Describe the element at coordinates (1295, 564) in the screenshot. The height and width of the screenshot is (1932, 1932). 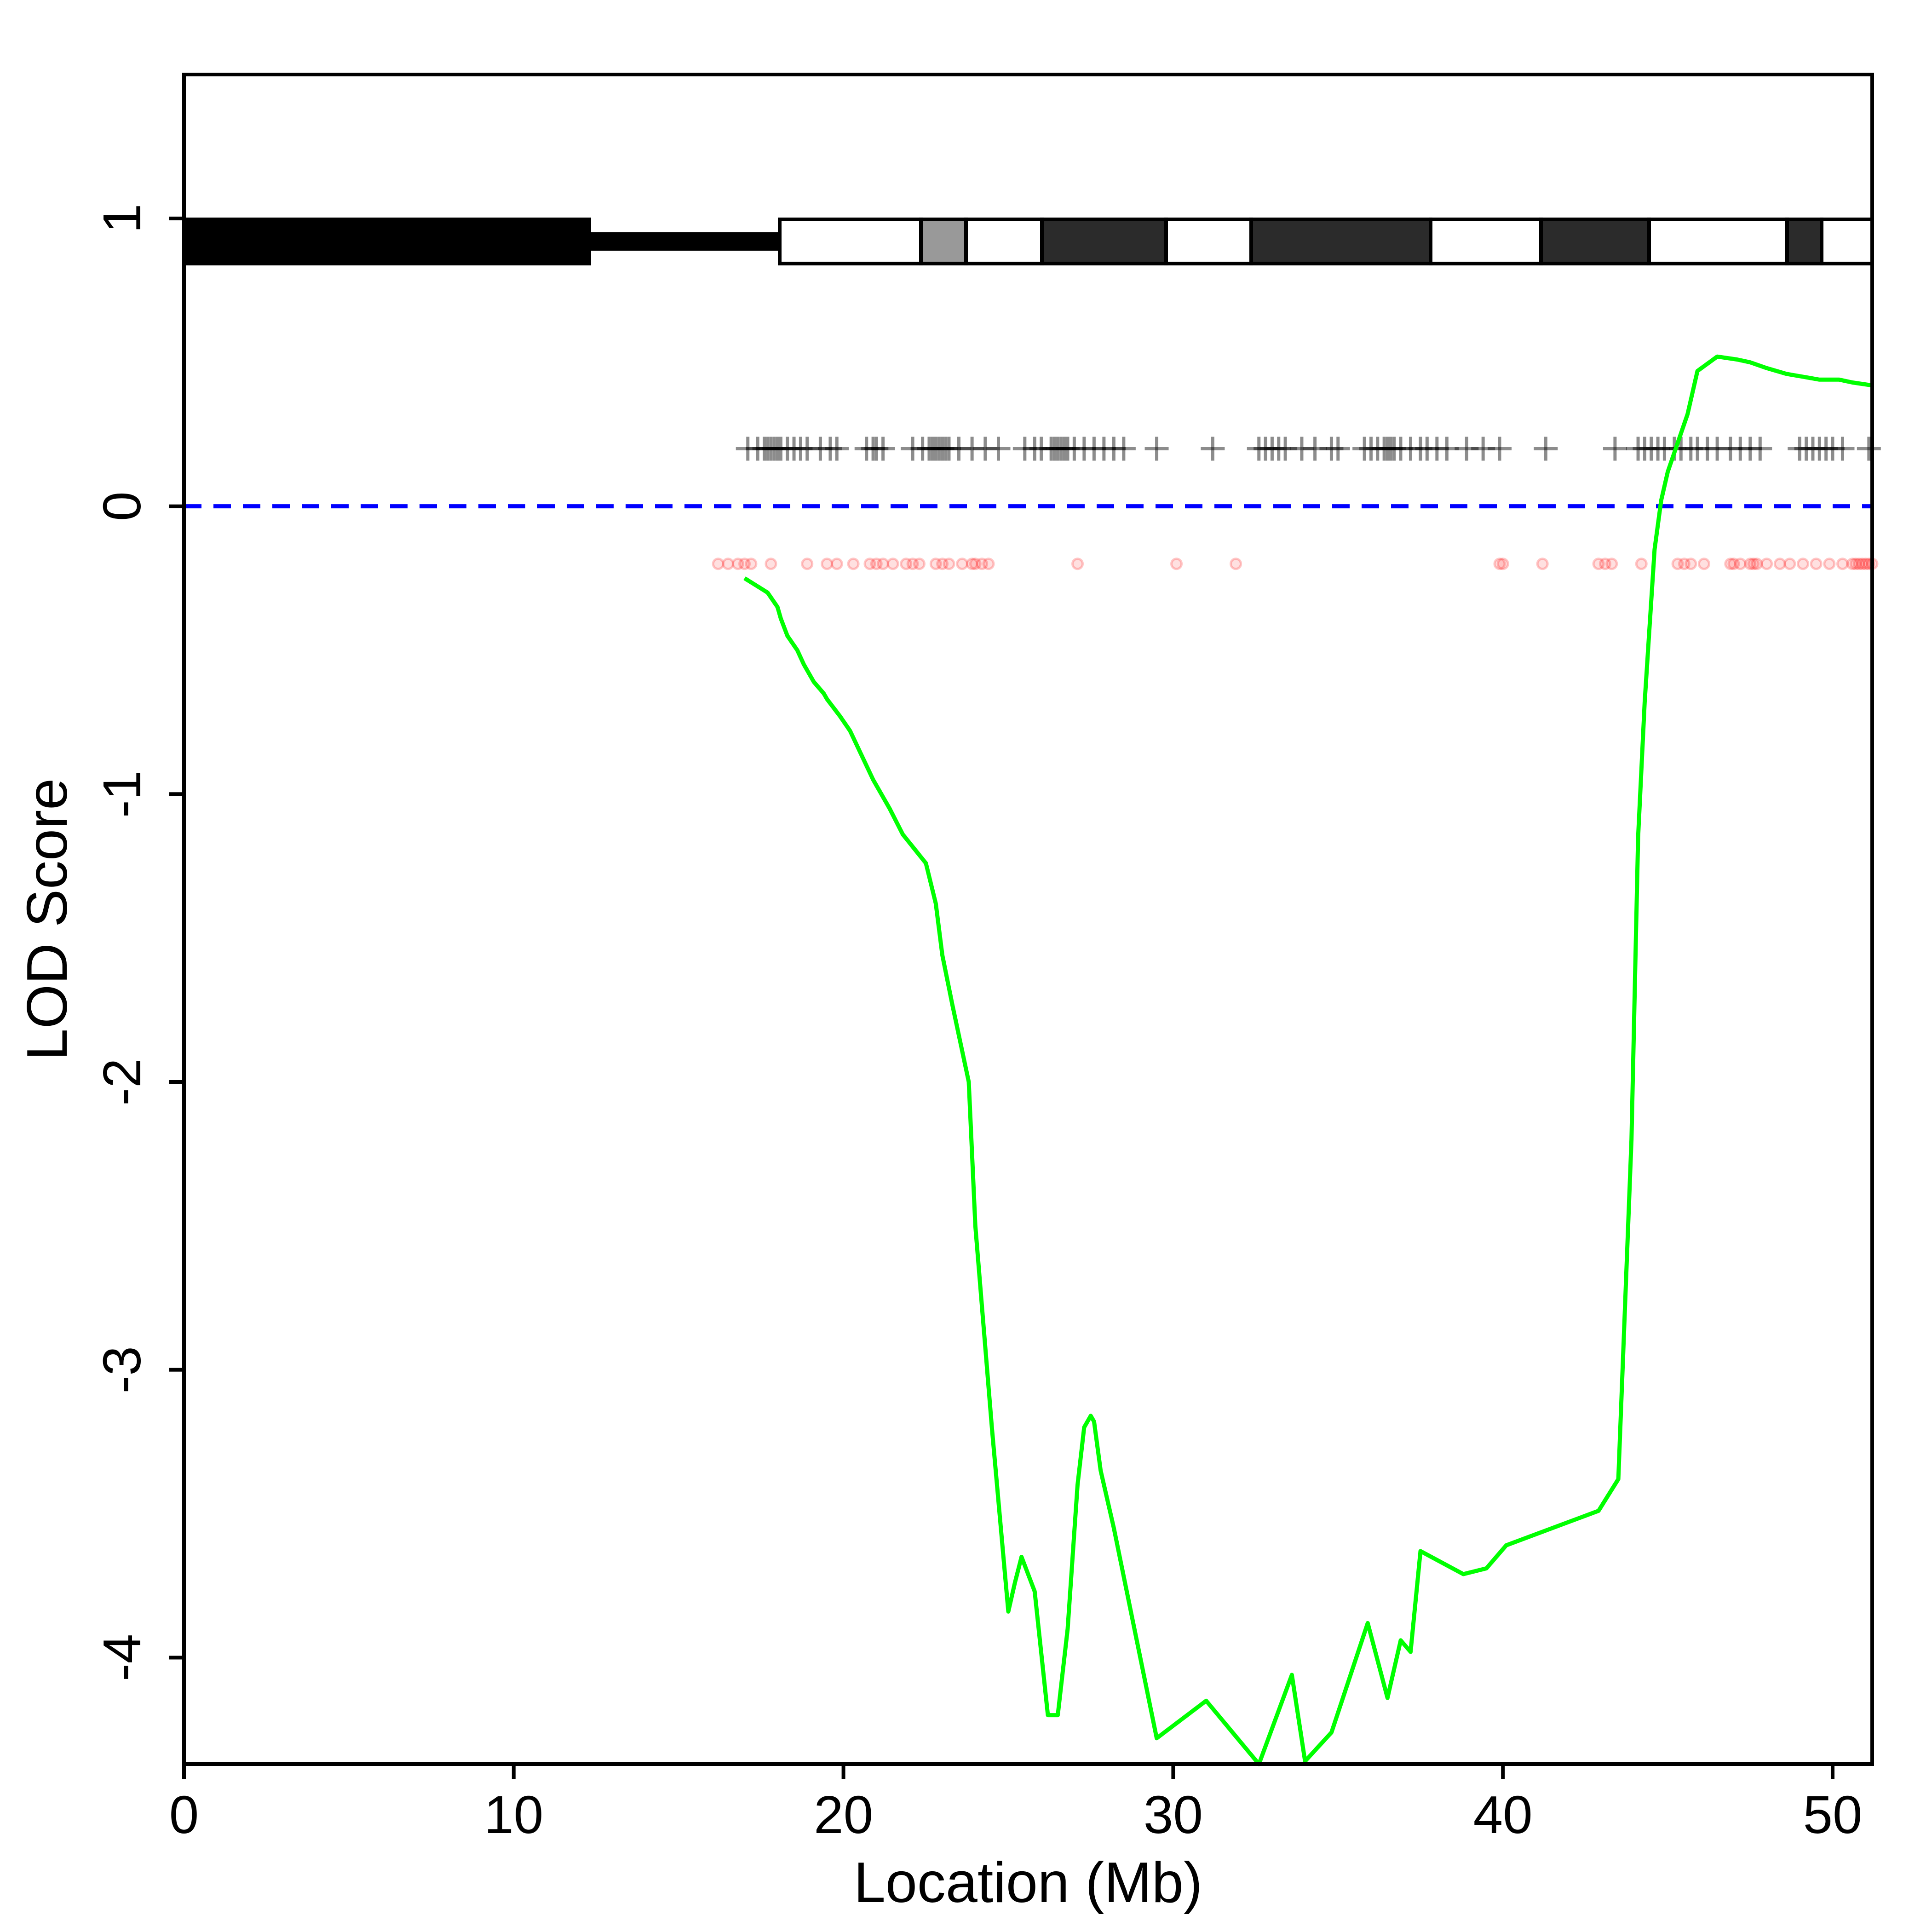
I see `red-points-layer` at that location.